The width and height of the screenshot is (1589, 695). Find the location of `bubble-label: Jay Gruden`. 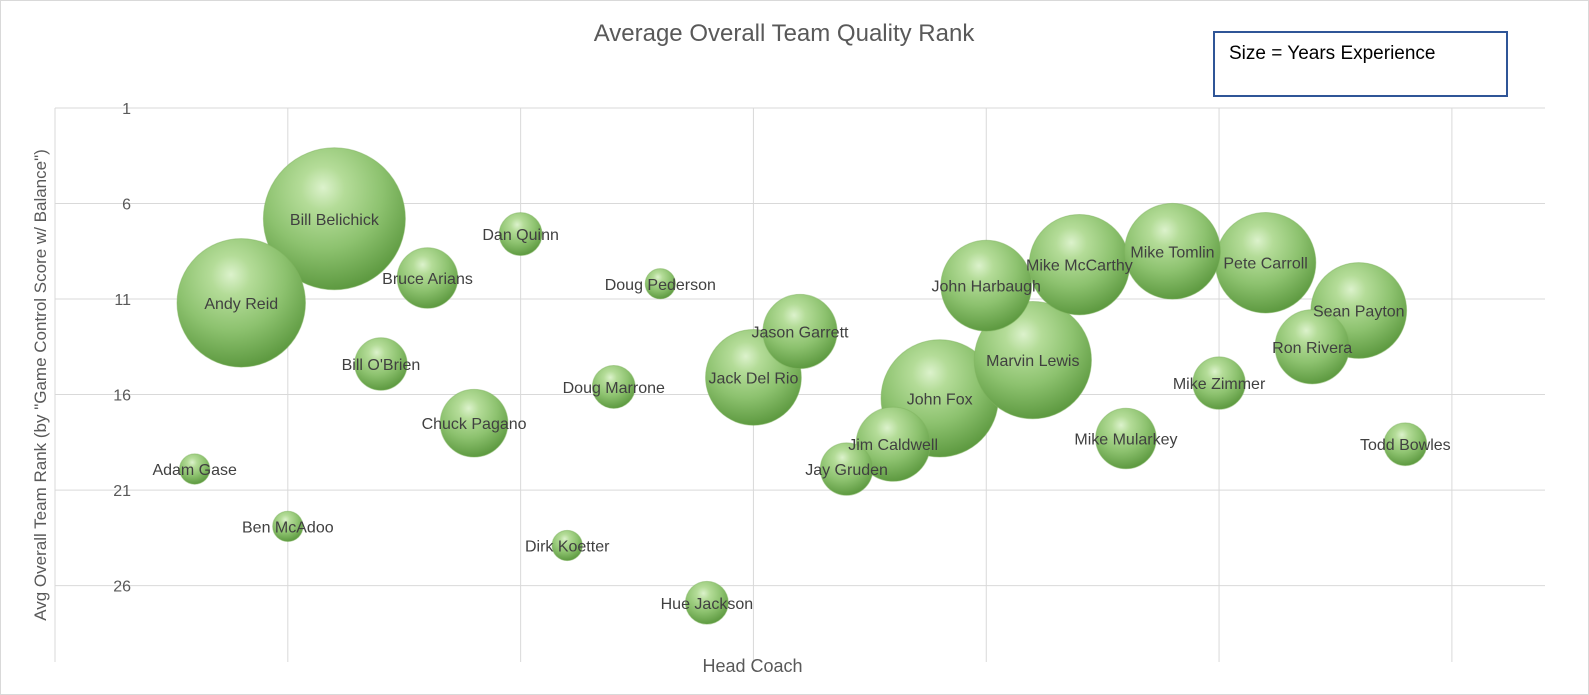

bubble-label: Jay Gruden is located at coordinates (846, 470).